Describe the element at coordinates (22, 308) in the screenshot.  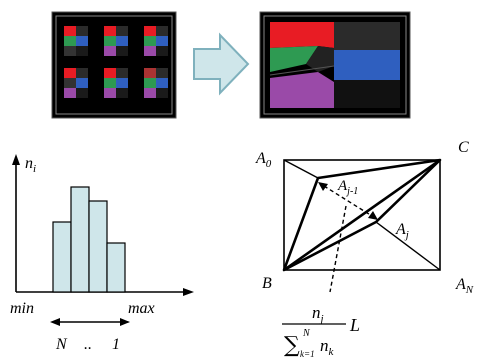
I see `x-min-label: min` at that location.